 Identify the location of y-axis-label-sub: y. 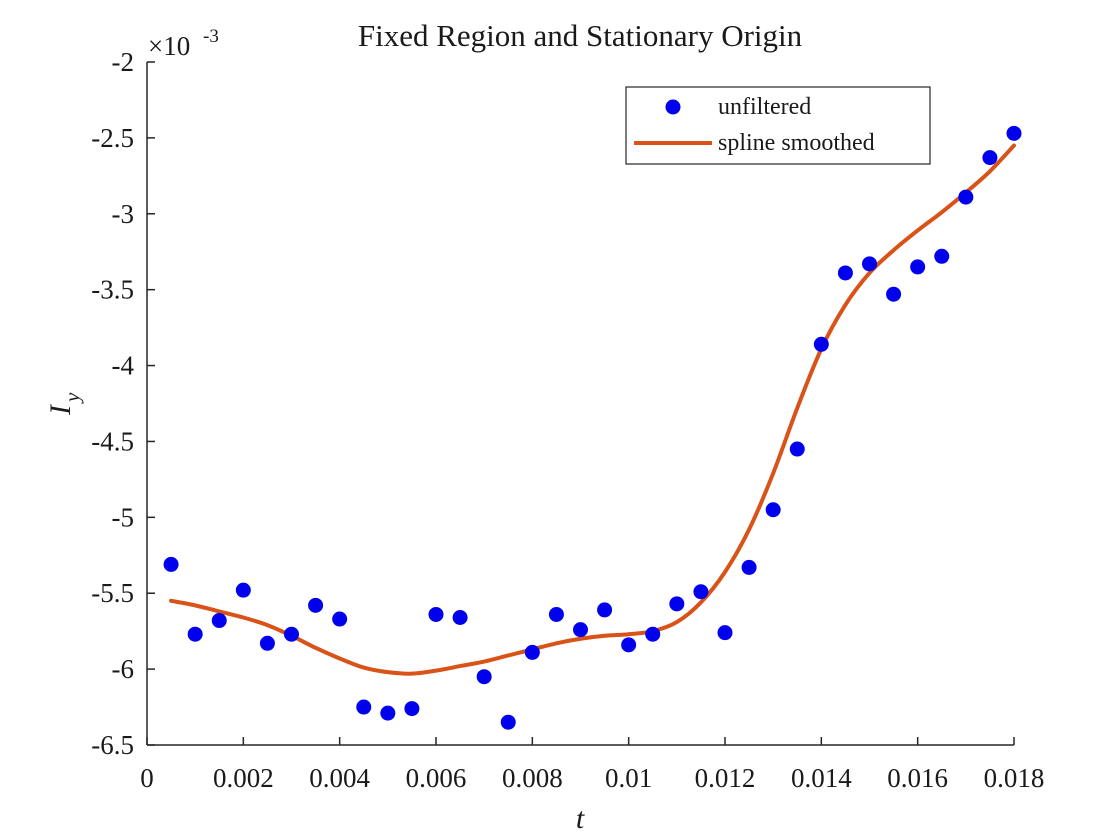
(72, 398).